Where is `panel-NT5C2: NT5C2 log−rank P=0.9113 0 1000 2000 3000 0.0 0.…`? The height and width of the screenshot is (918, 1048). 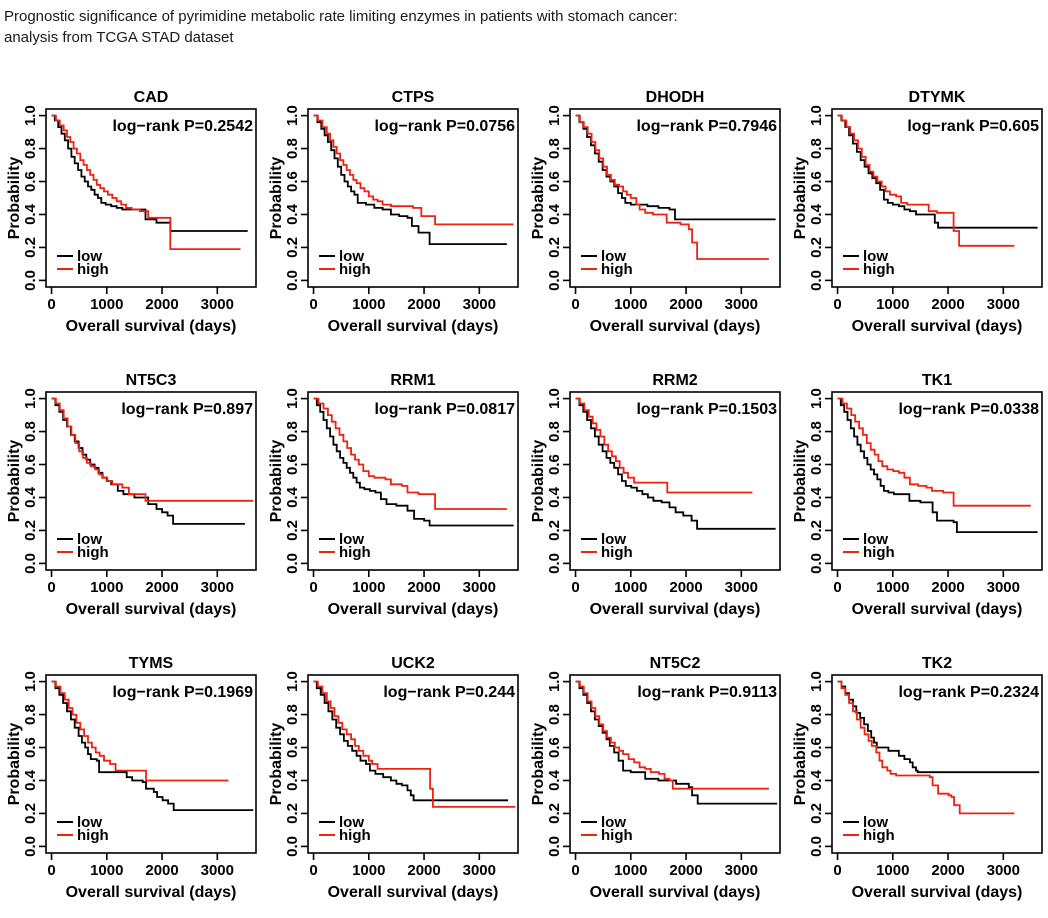
panel-NT5C2: NT5C2 log−rank P=0.9113 0 1000 2000 3000 0.0 0.… is located at coordinates (655, 776).